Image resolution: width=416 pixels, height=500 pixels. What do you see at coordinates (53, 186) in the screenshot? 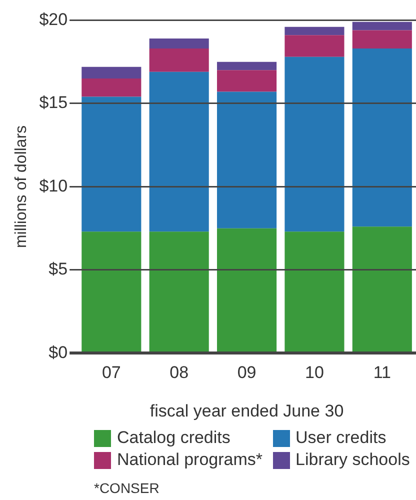
I see `y-tick-label: $10` at bounding box center [53, 186].